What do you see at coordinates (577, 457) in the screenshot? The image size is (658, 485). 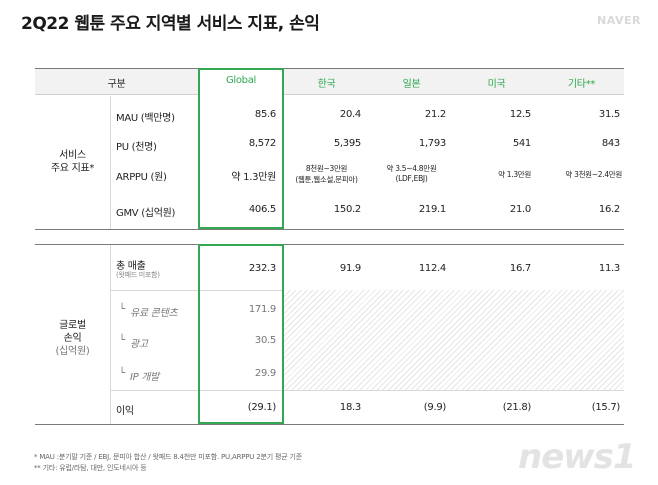 I see `news1-watermark: news1` at bounding box center [577, 457].